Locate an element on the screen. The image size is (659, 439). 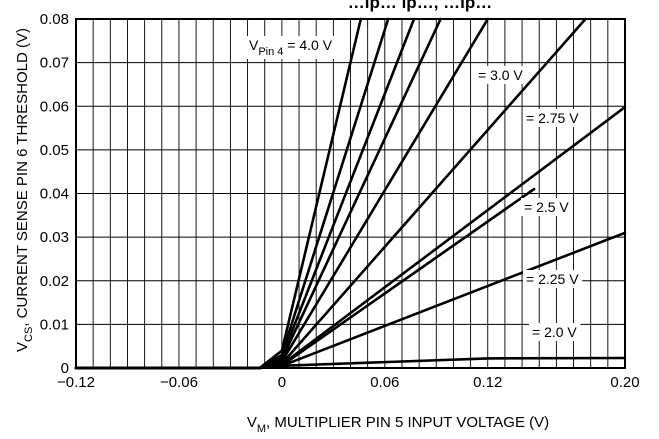
label-rest: , MULTIPLIER PIN 5 INPUT VOLTAGE (V) is located at coordinates (407, 422).